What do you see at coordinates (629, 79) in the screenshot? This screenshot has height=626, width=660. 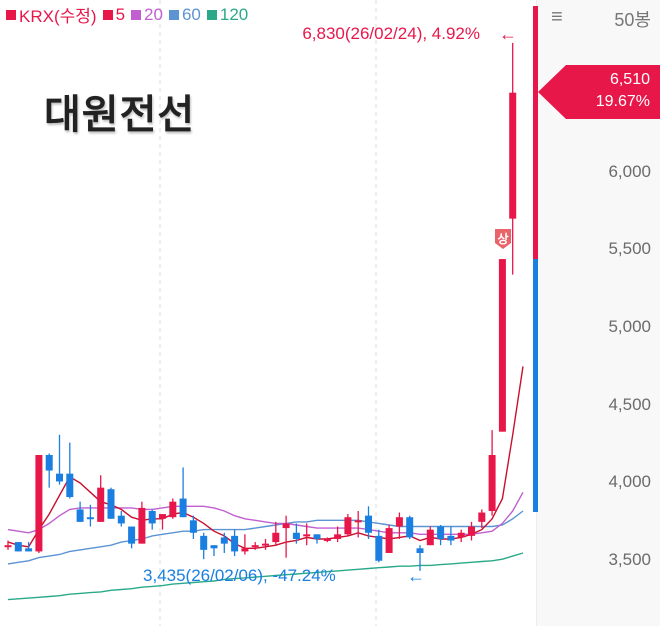 I see `current-price: 6,510` at bounding box center [629, 79].